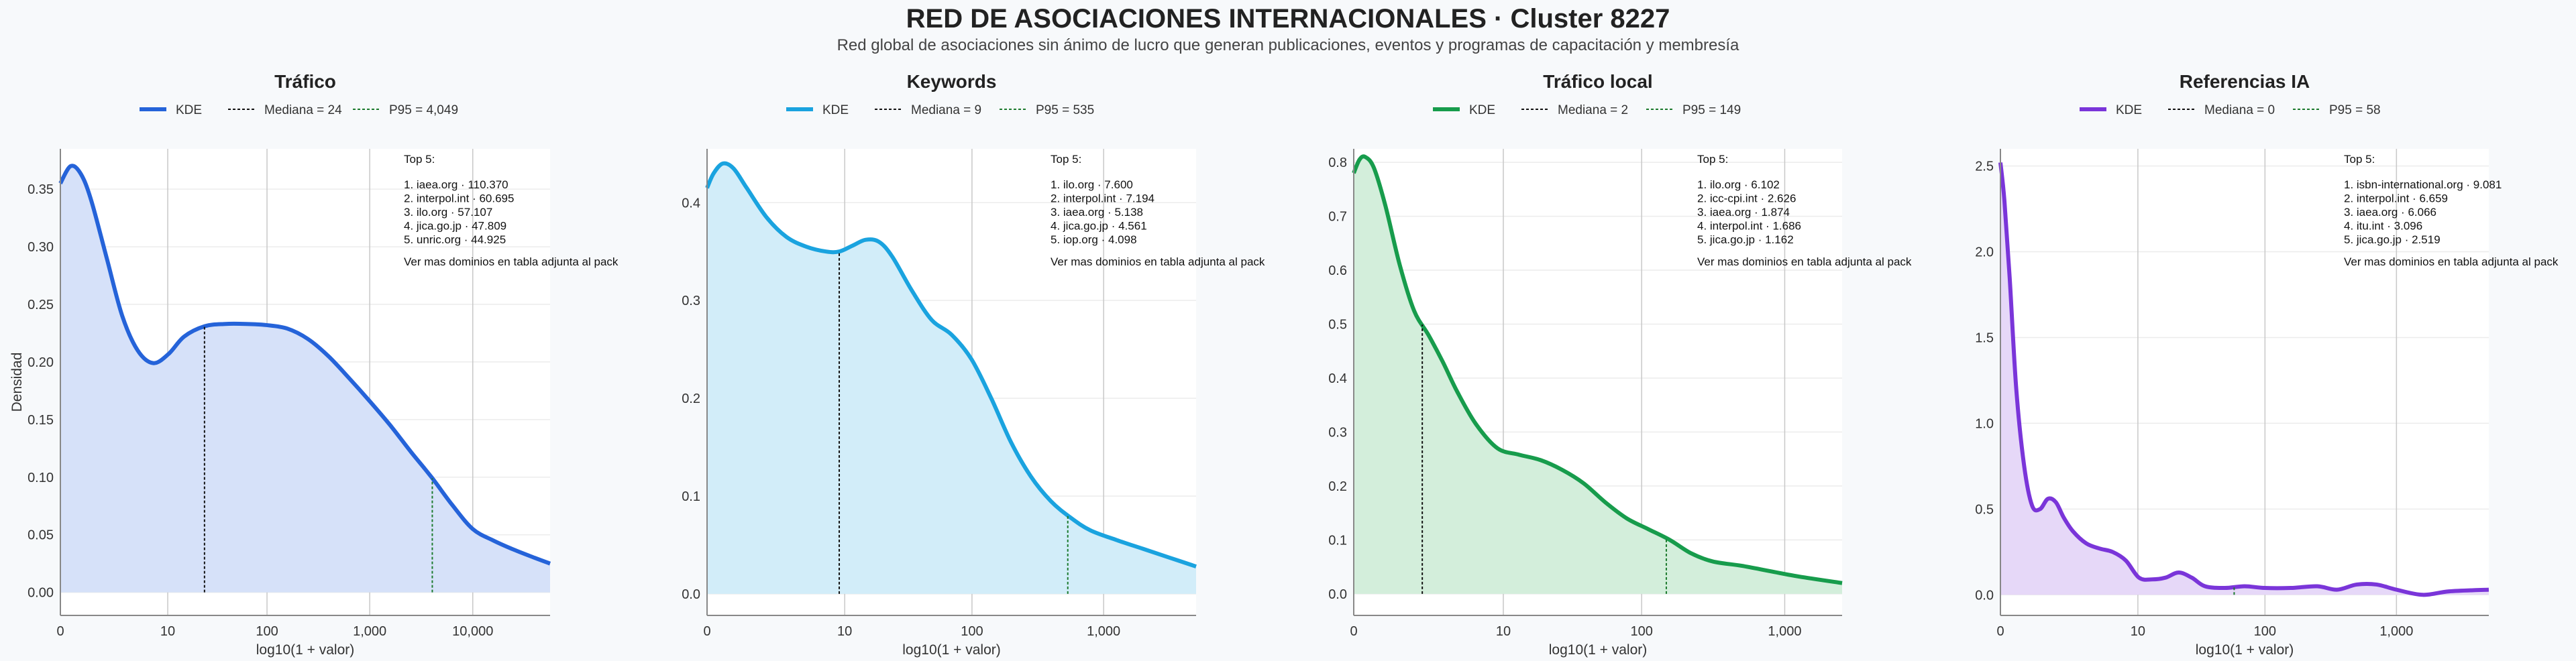  Describe the element at coordinates (41, 248) in the screenshot. I see `y-tick-label: 0.30` at that location.